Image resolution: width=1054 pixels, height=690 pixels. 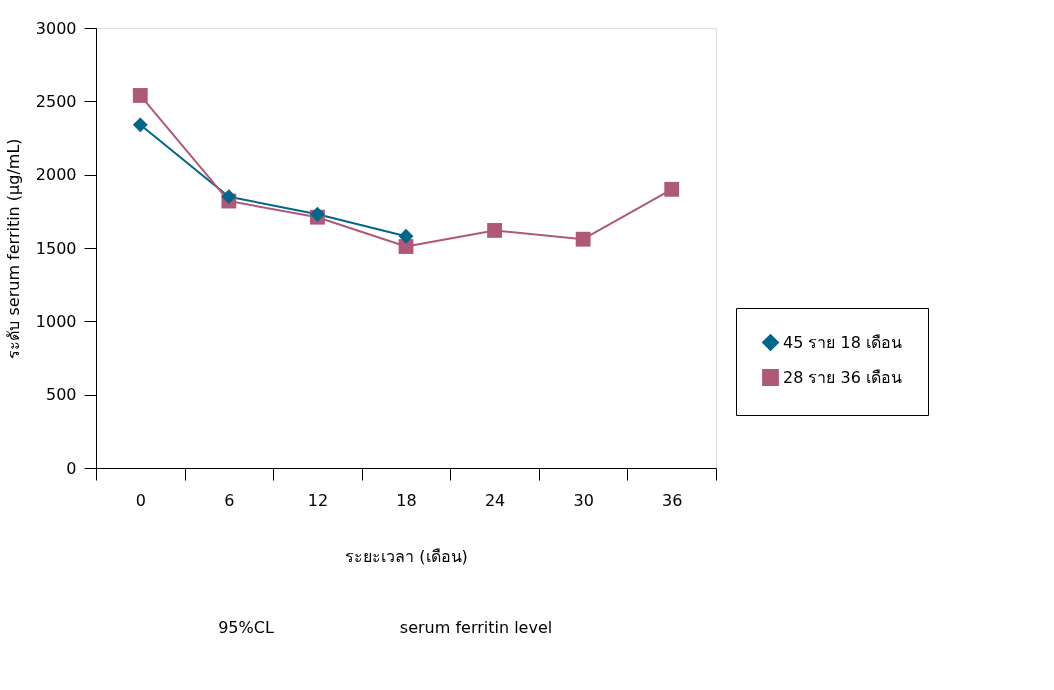 What do you see at coordinates (56, 175) in the screenshot?
I see `y-tick-label: 2000` at bounding box center [56, 175].